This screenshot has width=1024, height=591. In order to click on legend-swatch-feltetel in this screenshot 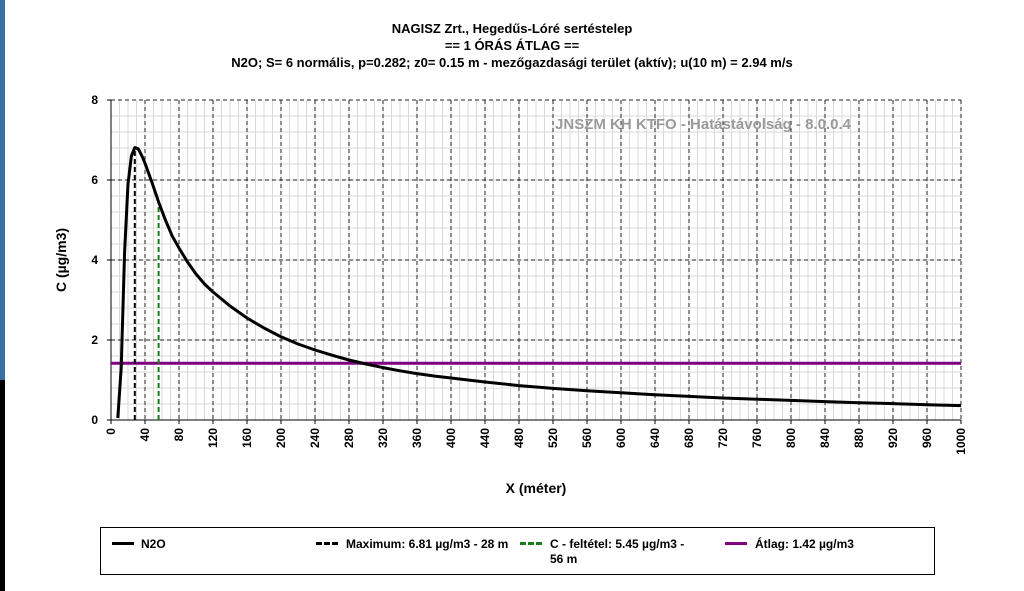, I will do `click(531, 543)`.